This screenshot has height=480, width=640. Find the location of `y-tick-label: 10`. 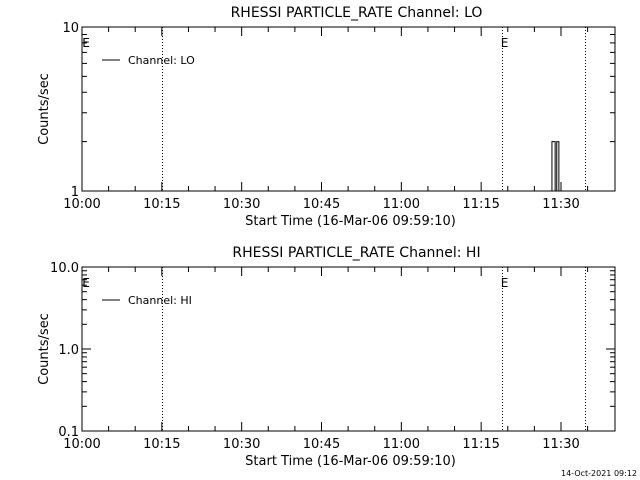

y-tick-label: 10 is located at coordinates (70, 28).